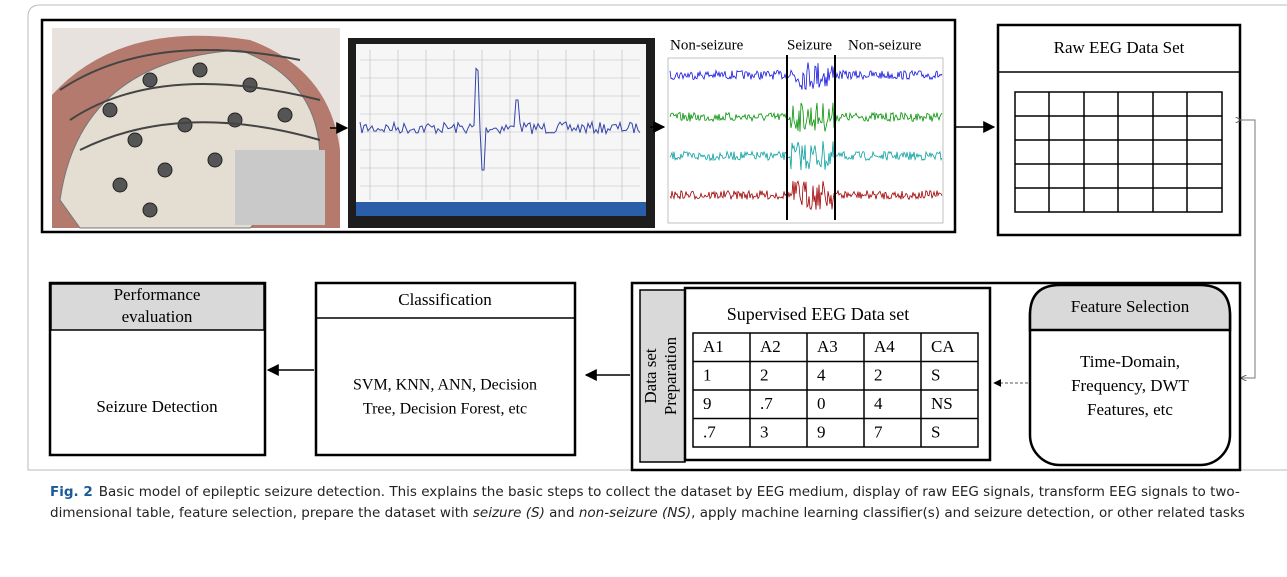 This screenshot has width=1287, height=577. Describe the element at coordinates (1130, 306) in the screenshot. I see `feature-title: Feature Selection` at that location.